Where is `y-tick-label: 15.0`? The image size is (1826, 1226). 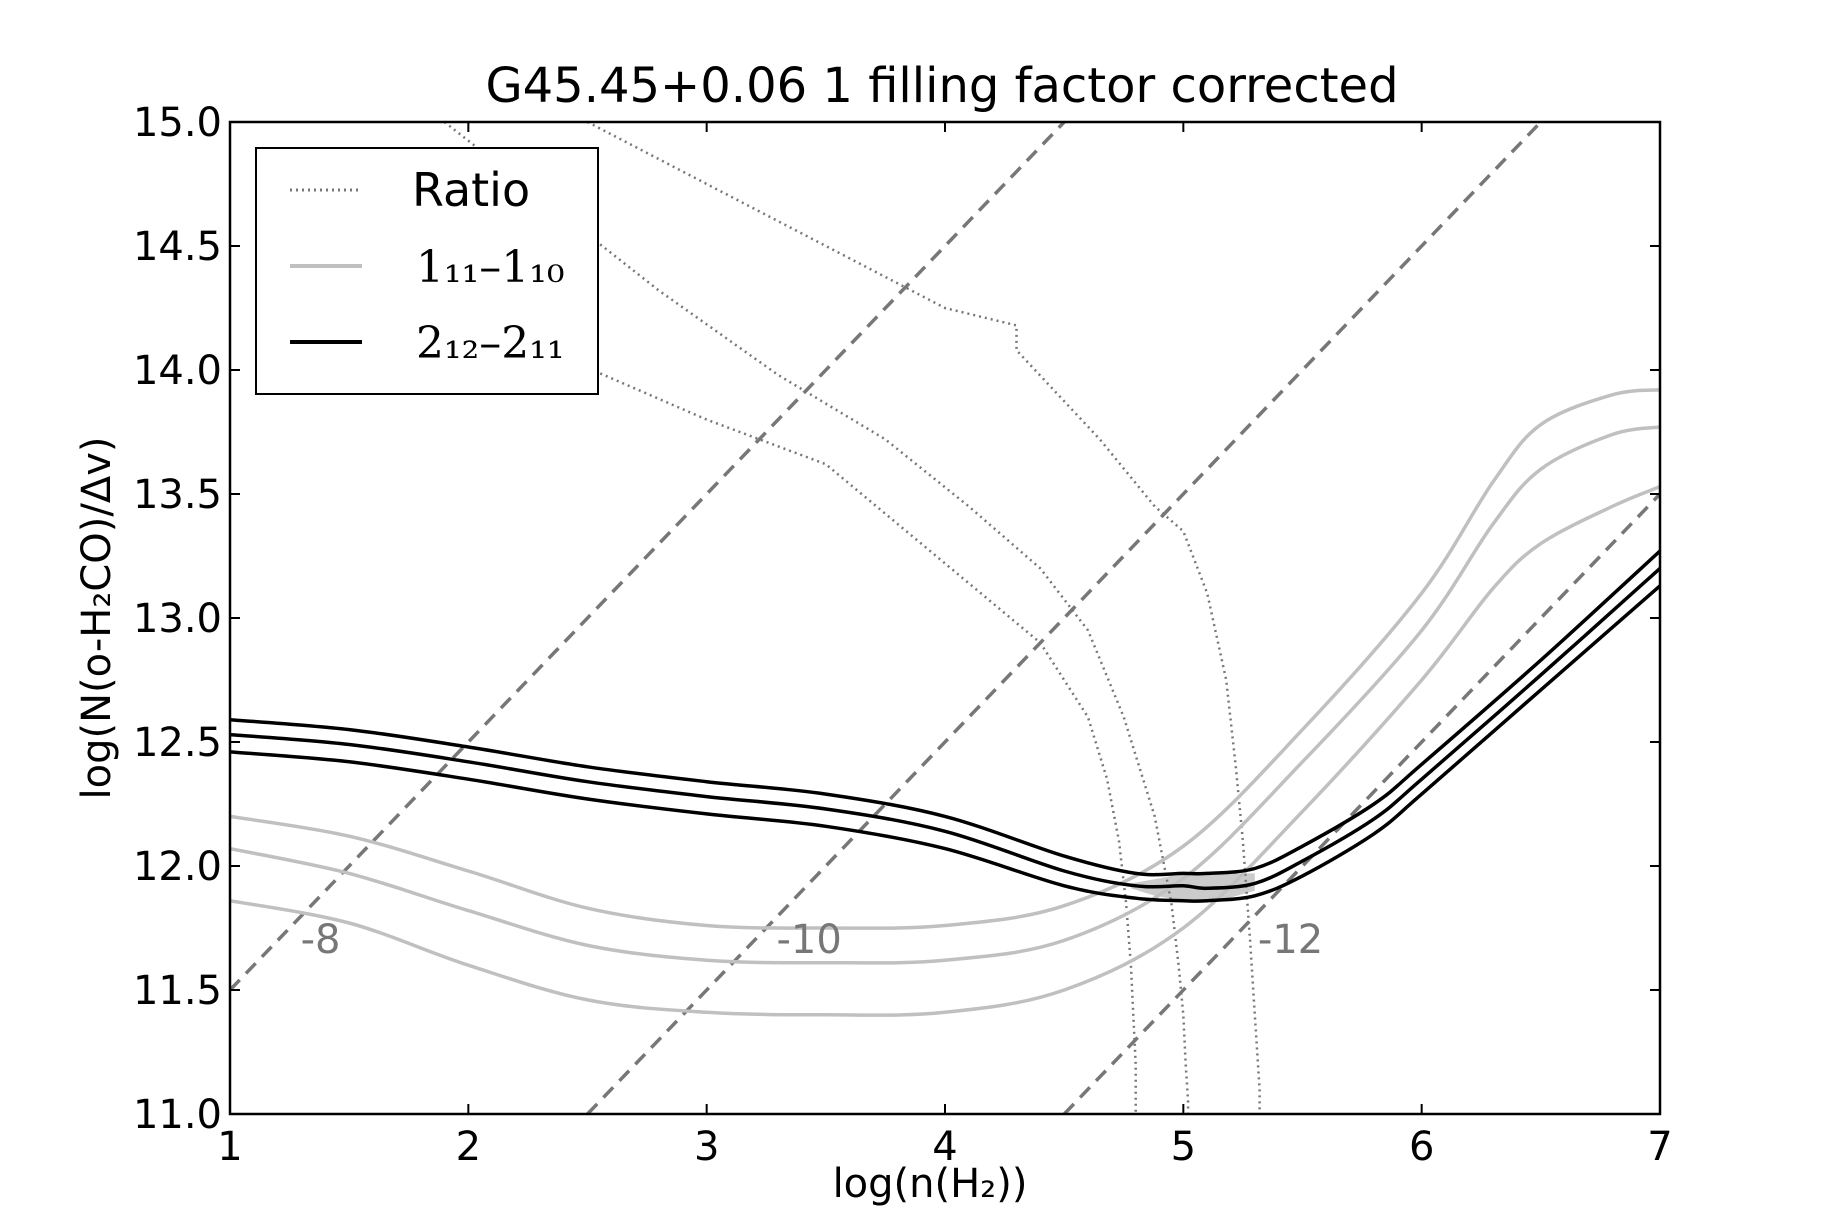
y-tick-label: 15.0 is located at coordinates (177, 123).